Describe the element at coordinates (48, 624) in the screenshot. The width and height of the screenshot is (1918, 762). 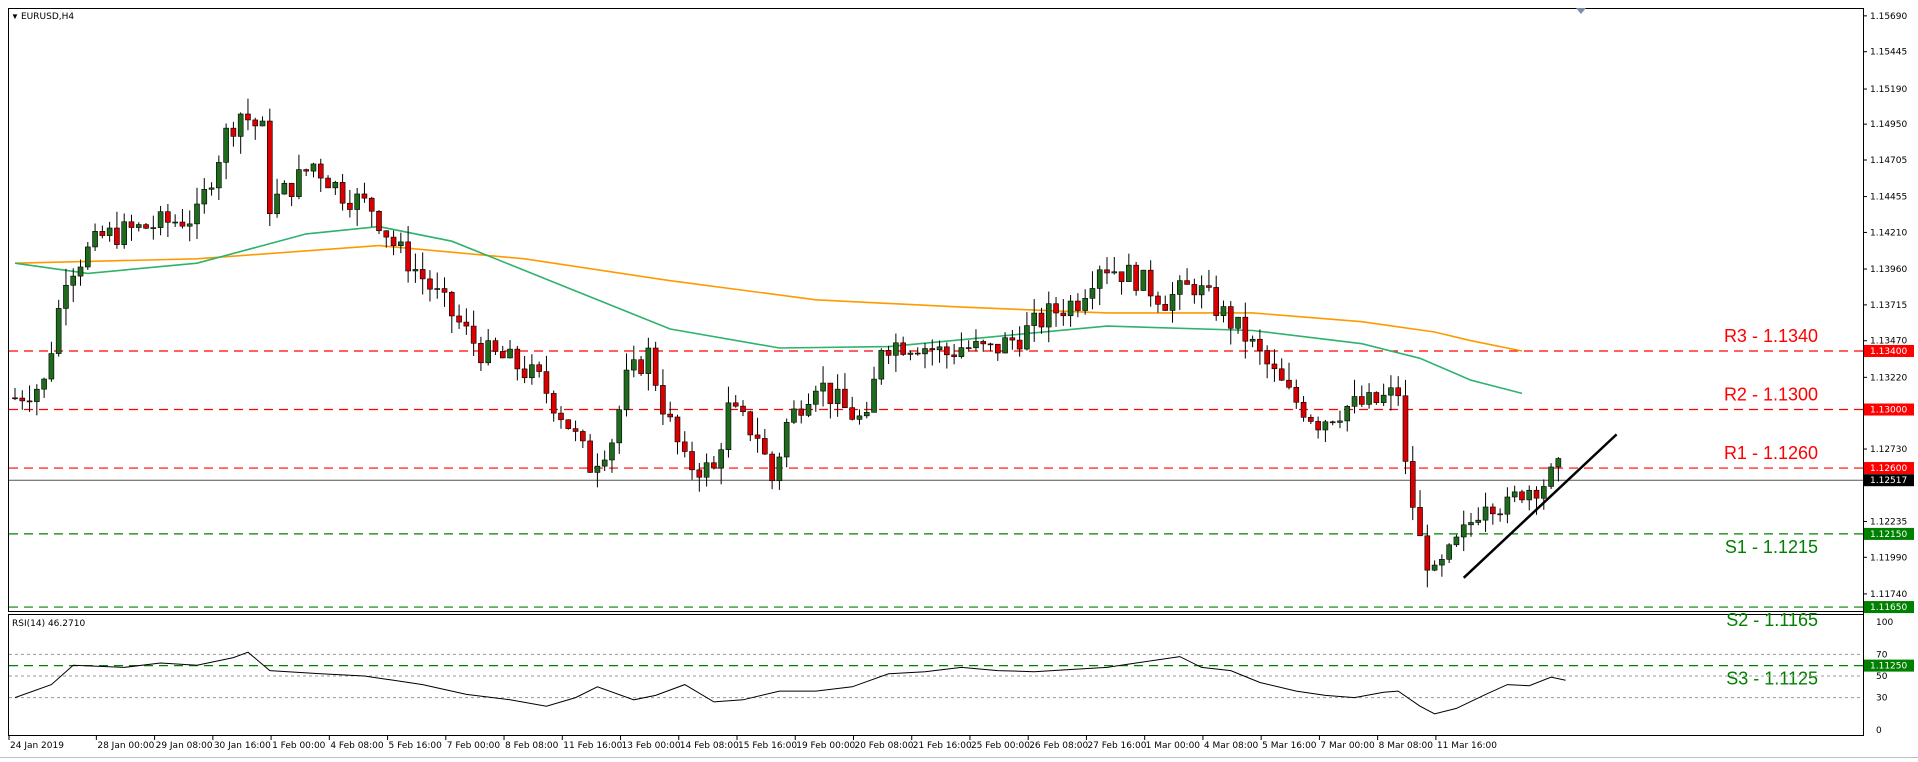
I see `rsi-label: RSI(14) 46.2710` at that location.